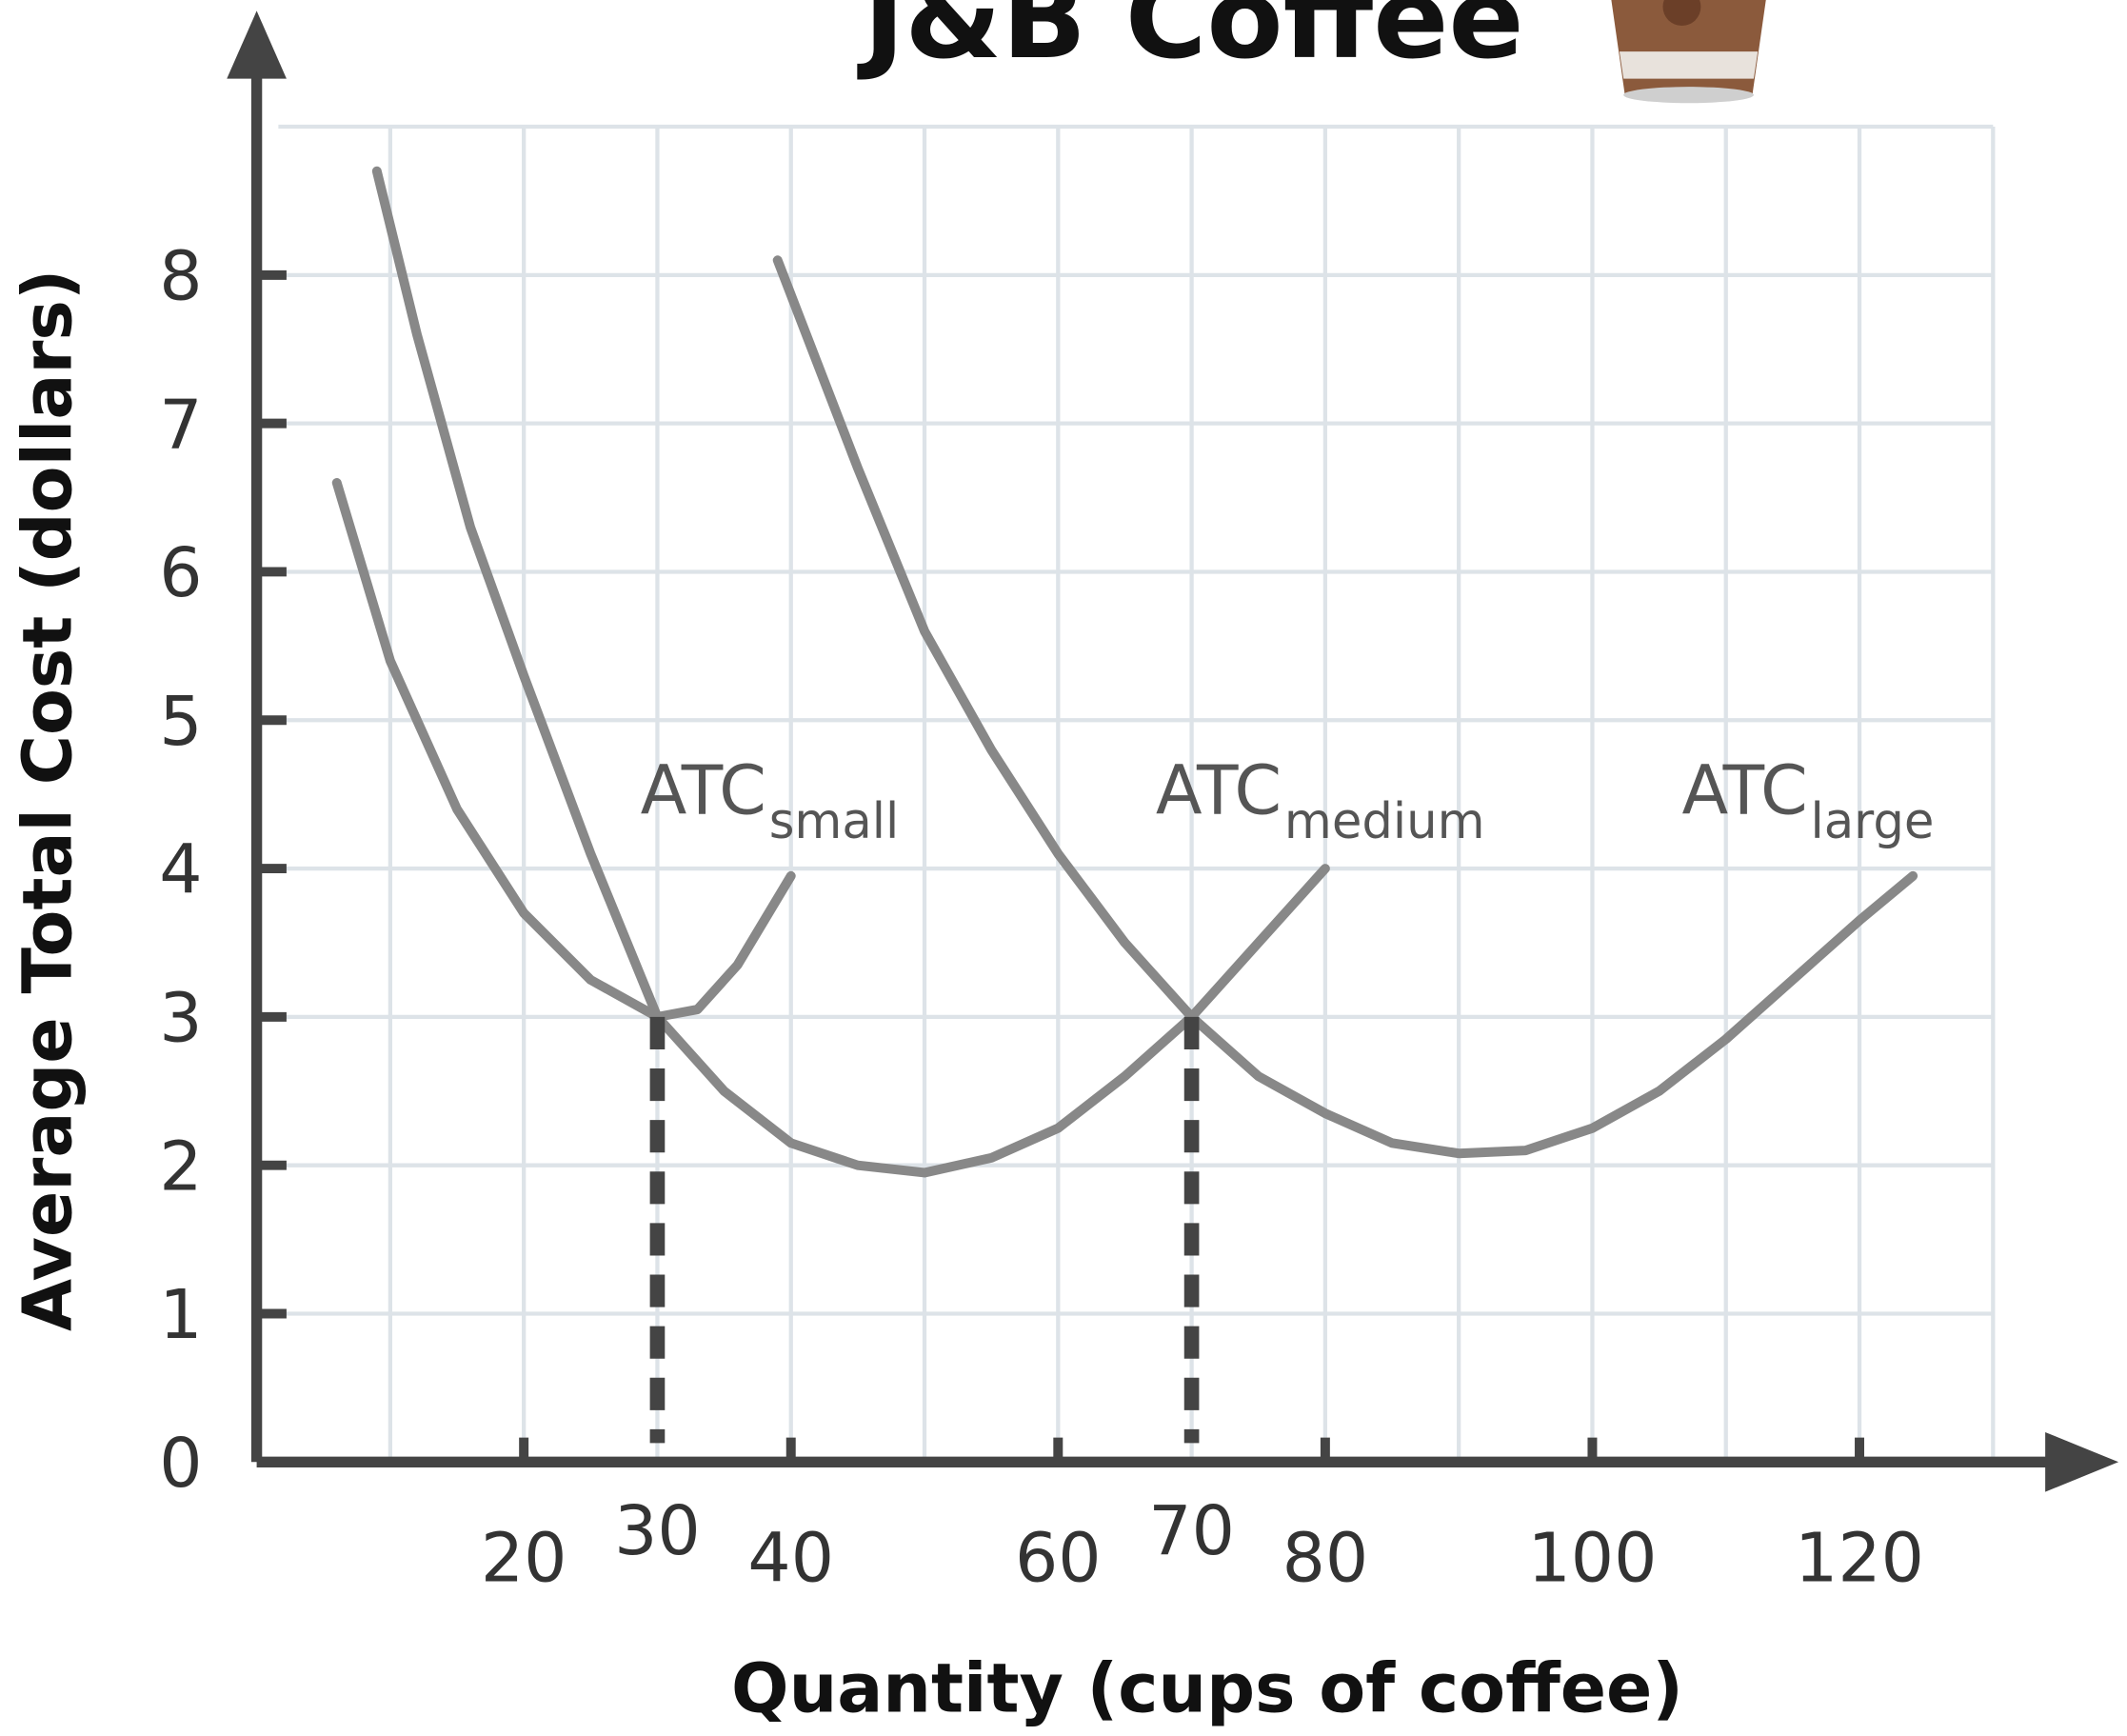 The width and height of the screenshot is (2127, 1736). I want to click on coffee-cup-icon, so click(1688, 52).